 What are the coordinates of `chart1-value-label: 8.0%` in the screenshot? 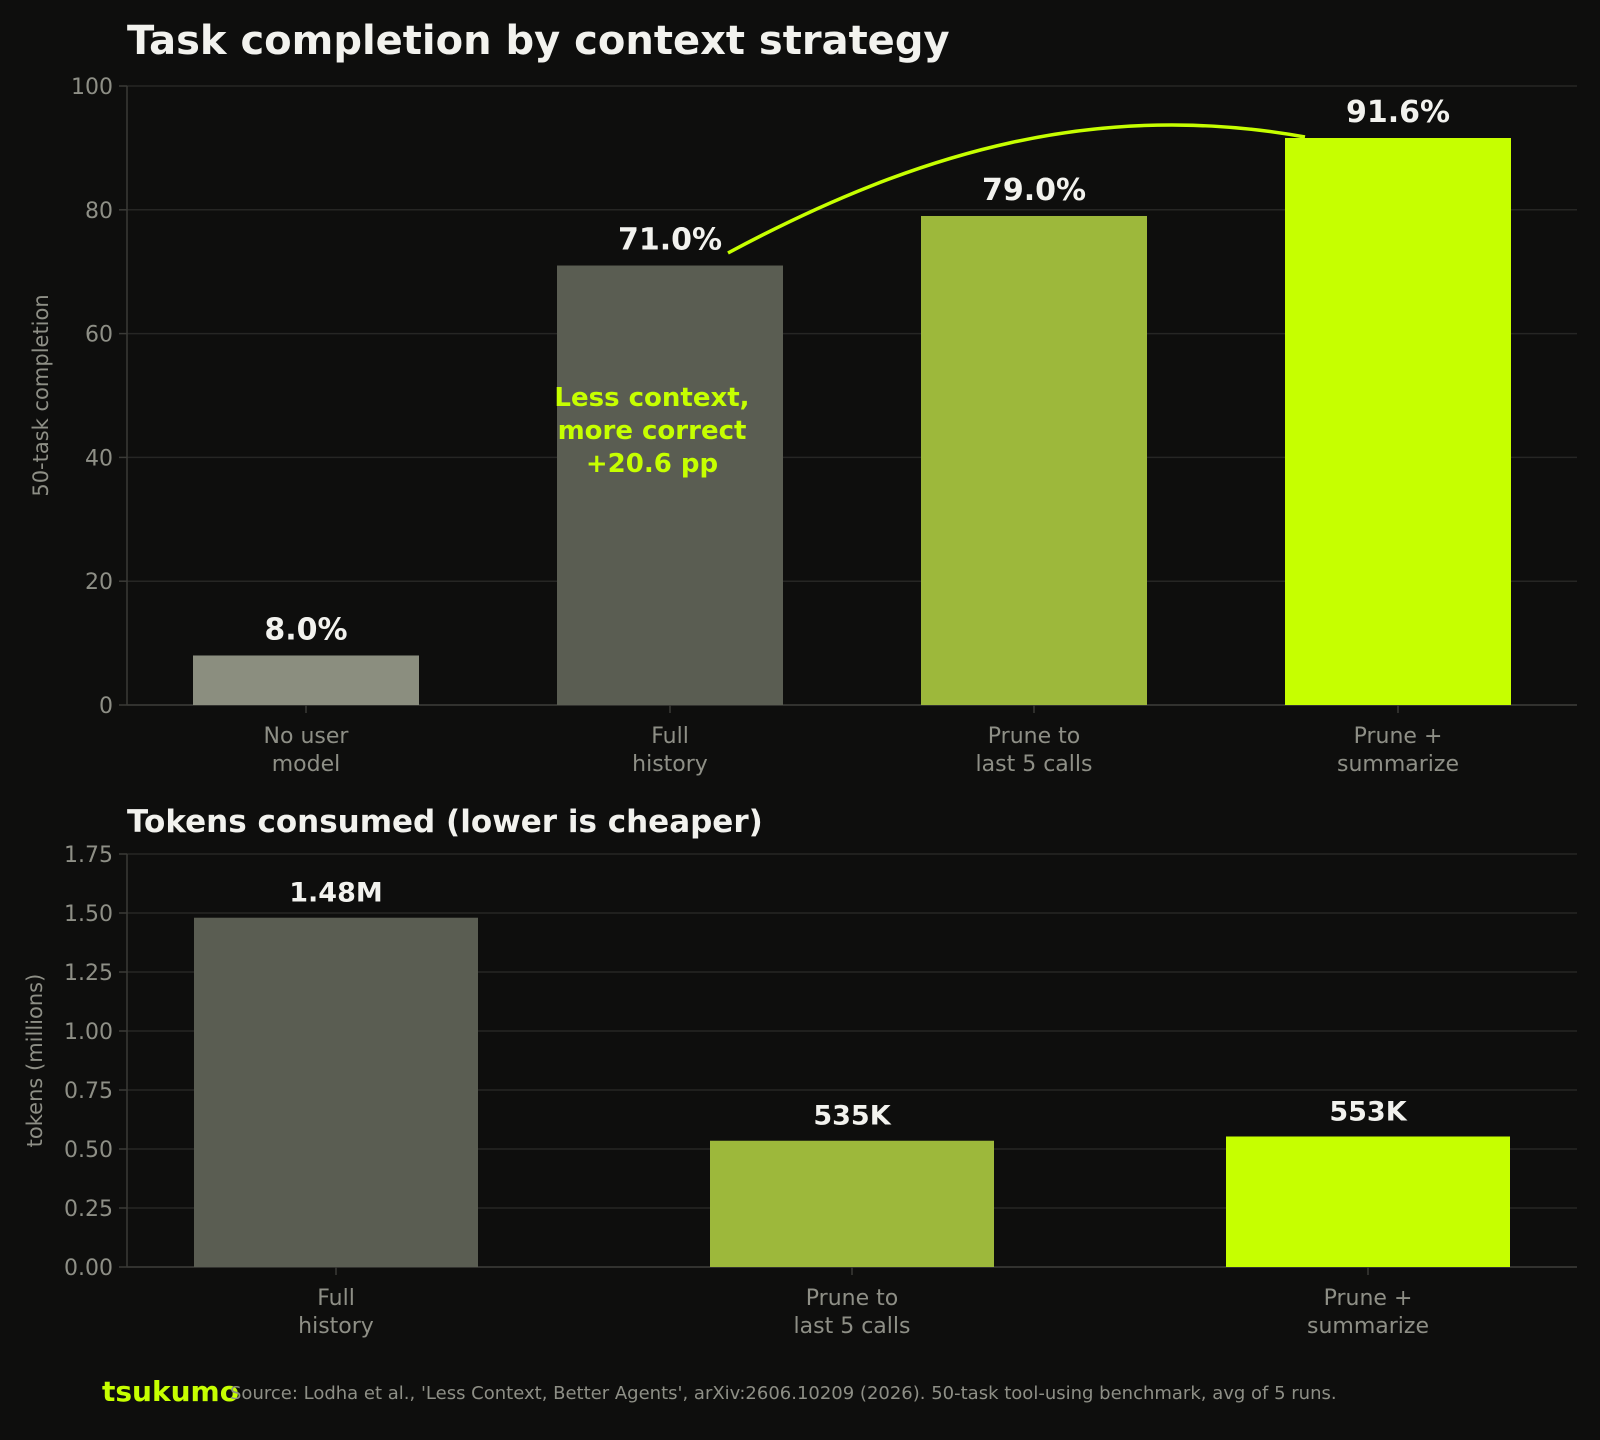 It's located at (305, 629).